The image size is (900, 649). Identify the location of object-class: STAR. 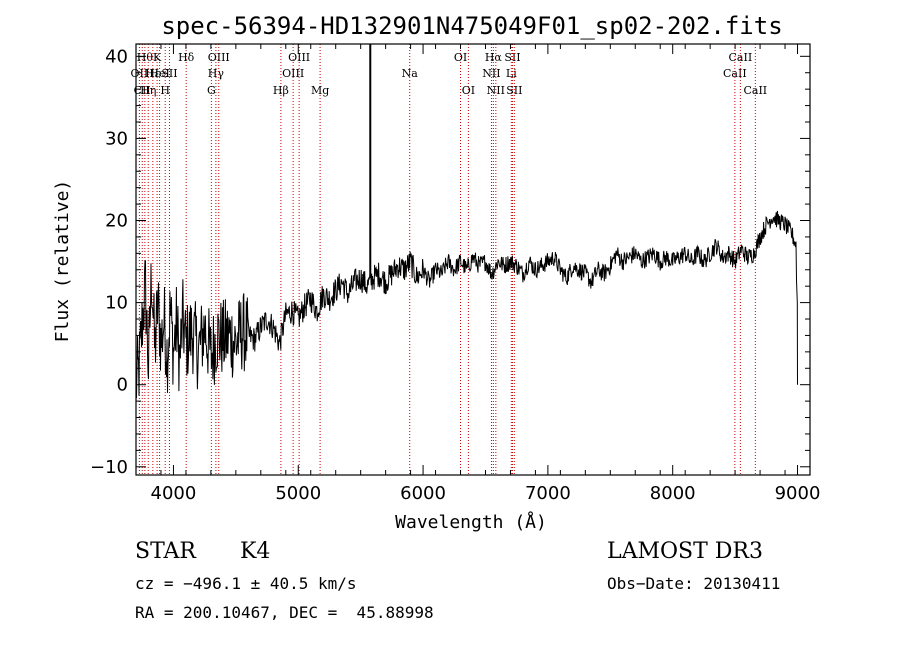
(165, 551).